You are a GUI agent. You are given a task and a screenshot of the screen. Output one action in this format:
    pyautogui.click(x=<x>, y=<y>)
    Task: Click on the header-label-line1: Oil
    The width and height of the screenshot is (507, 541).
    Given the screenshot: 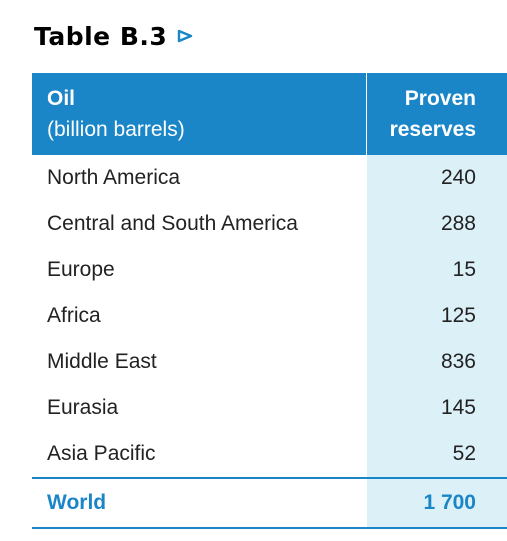 What is the action you would take?
    pyautogui.click(x=61, y=98)
    